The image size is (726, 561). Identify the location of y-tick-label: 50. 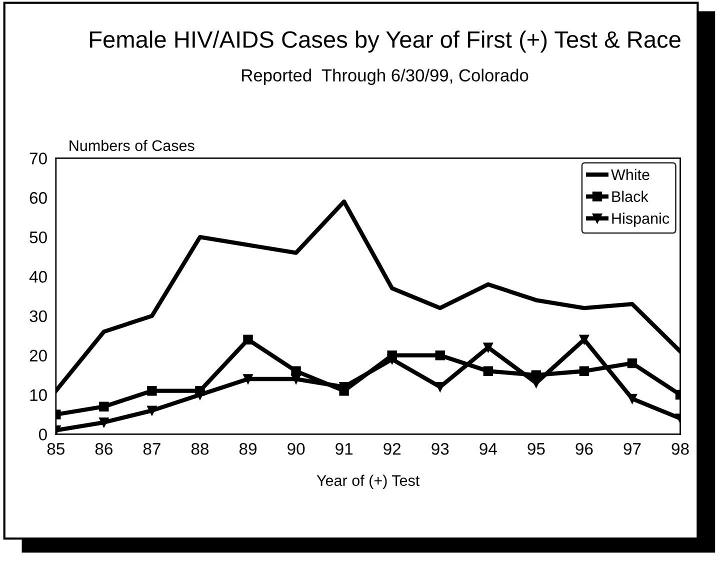
(38, 237).